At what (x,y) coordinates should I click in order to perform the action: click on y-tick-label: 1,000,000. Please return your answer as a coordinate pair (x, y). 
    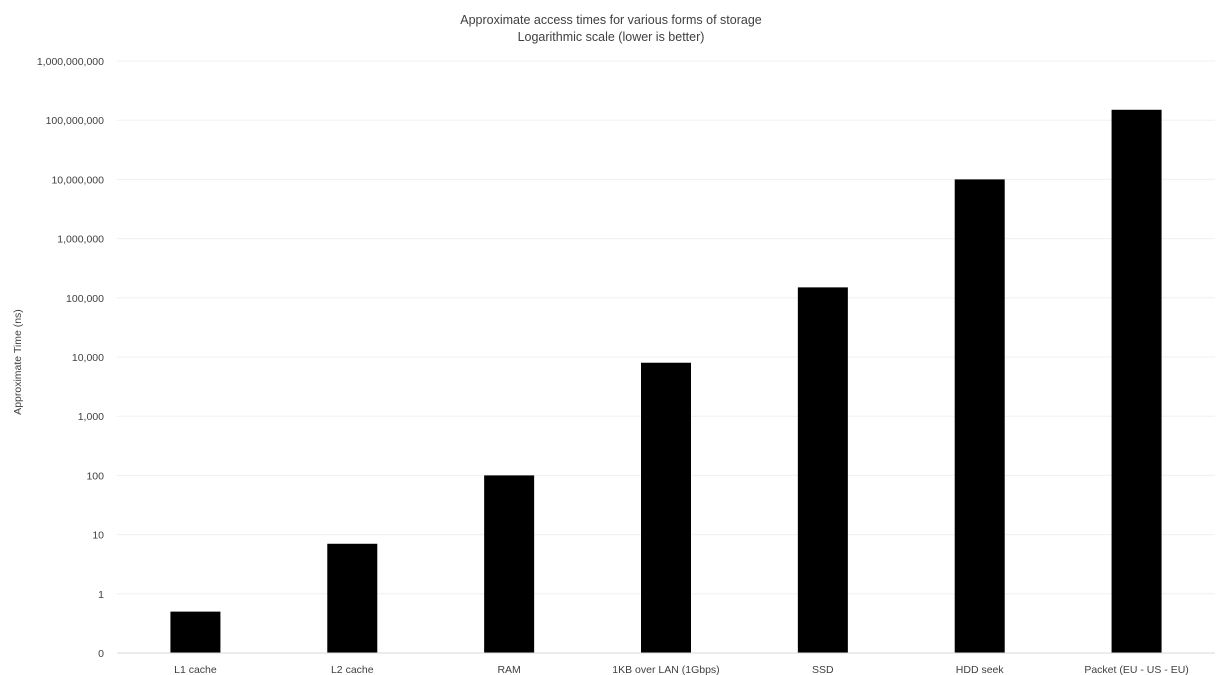
    Looking at the image, I should click on (80, 240).